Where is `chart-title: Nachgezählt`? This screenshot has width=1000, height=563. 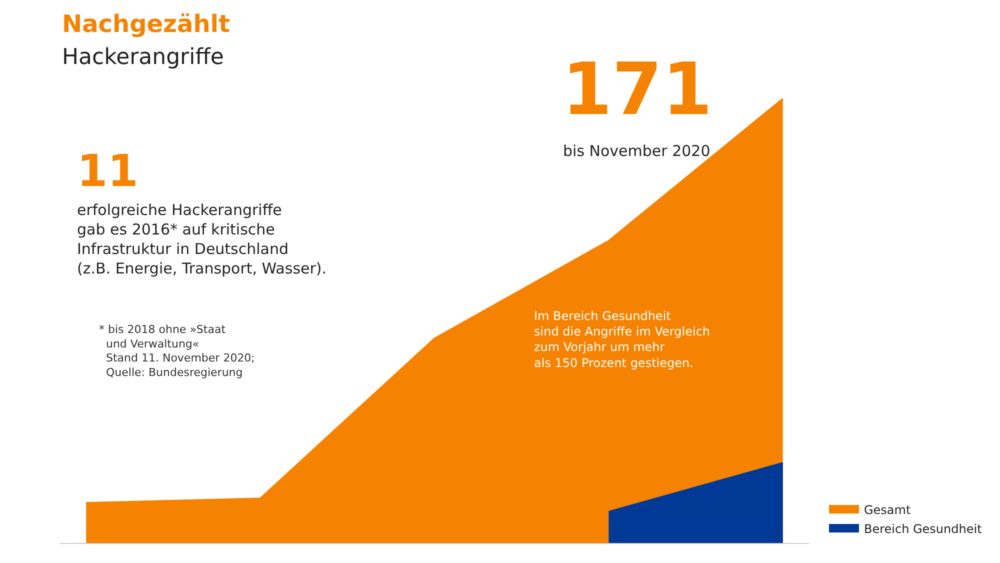 chart-title: Nachgezählt is located at coordinates (146, 24).